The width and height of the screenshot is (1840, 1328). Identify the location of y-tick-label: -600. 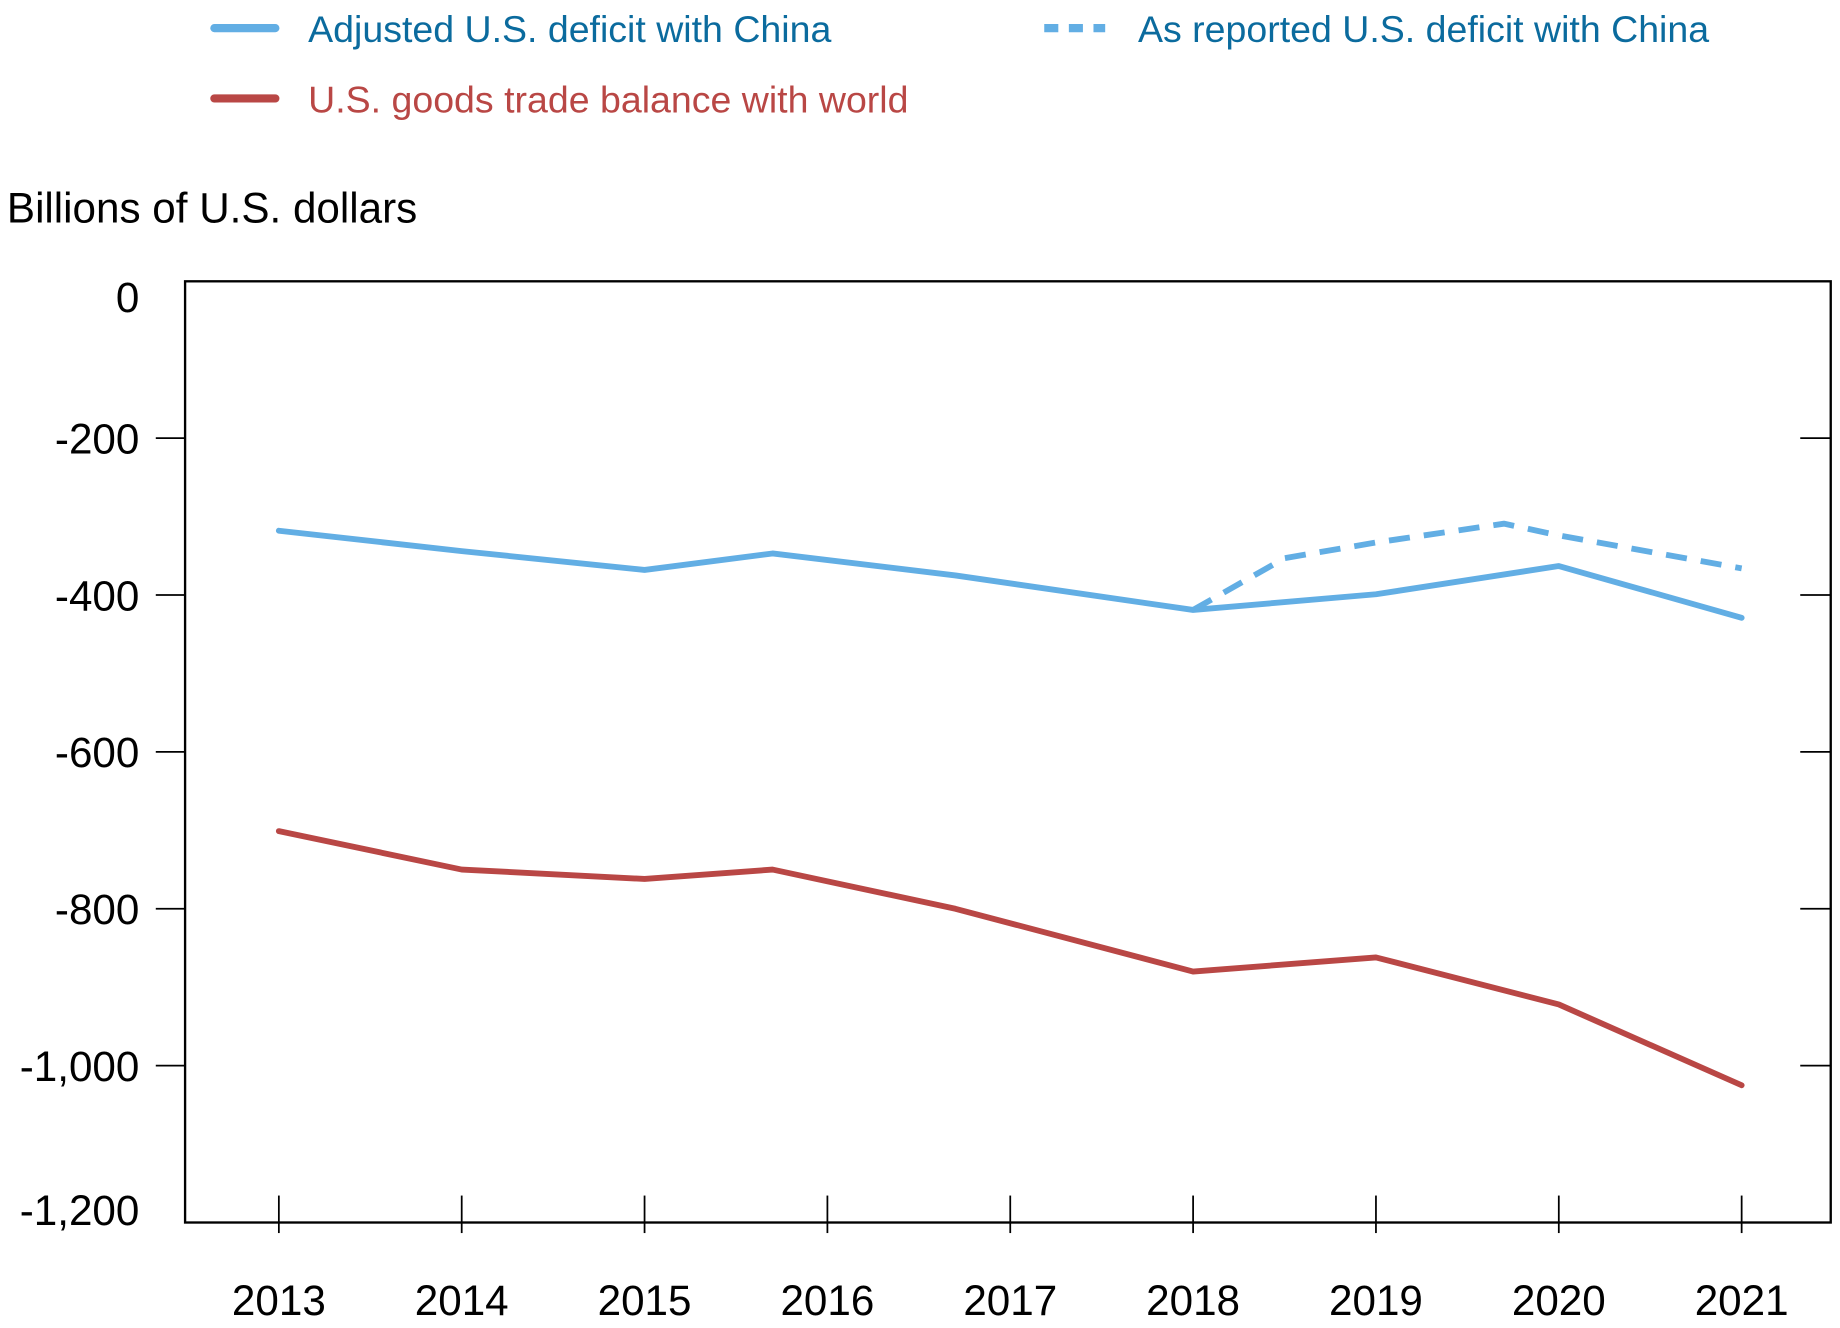
(97, 752).